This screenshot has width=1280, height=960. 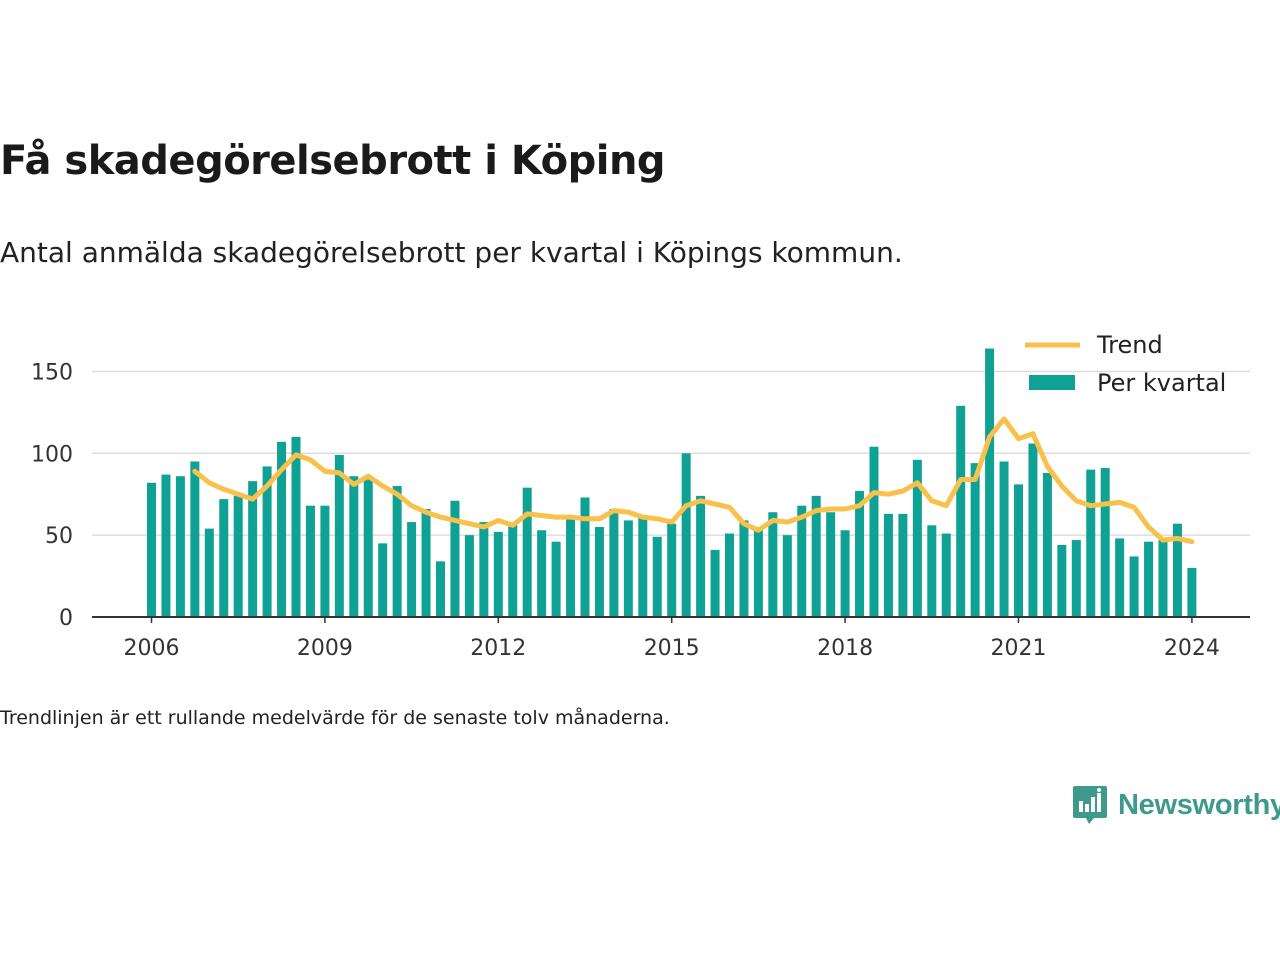 I want to click on legend: Trend Per kvartal, so click(x=1125, y=364).